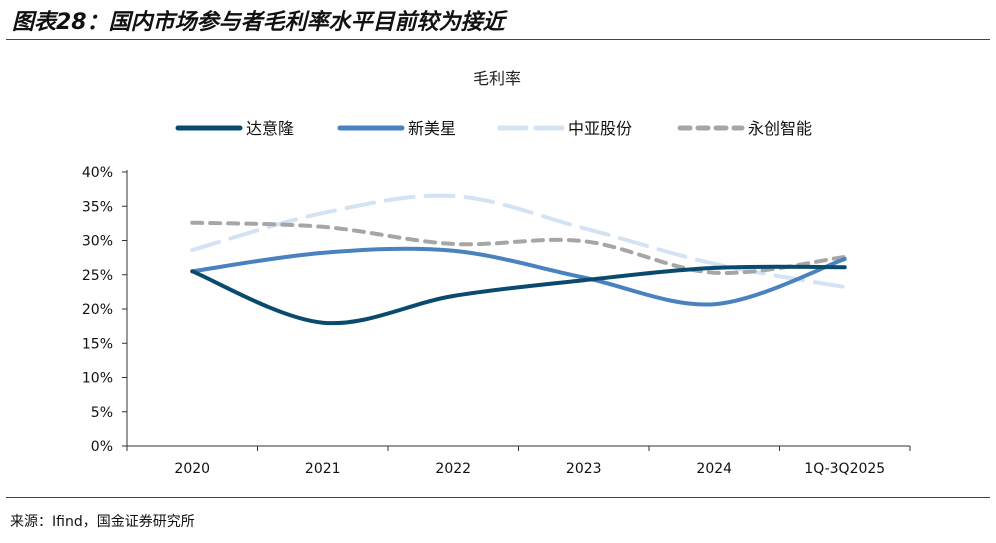 Image resolution: width=996 pixels, height=543 pixels. What do you see at coordinates (97, 173) in the screenshot?
I see `y-tick-label: 40%` at bounding box center [97, 173].